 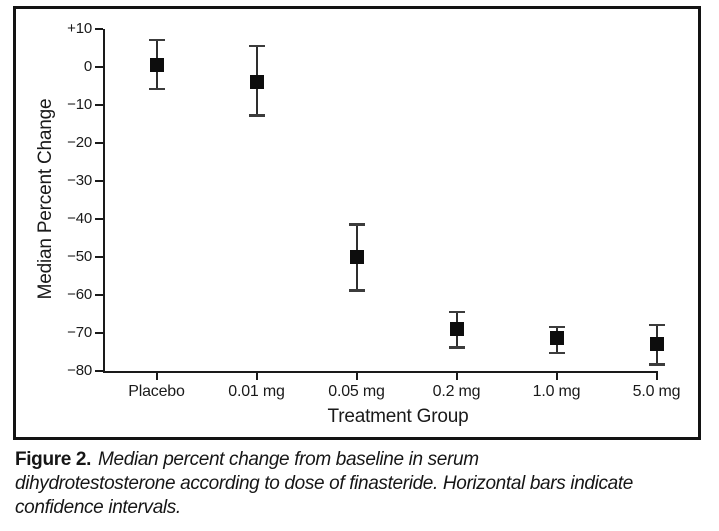 What do you see at coordinates (98, 507) in the screenshot?
I see `caption-line-3: confidence intervals.` at bounding box center [98, 507].